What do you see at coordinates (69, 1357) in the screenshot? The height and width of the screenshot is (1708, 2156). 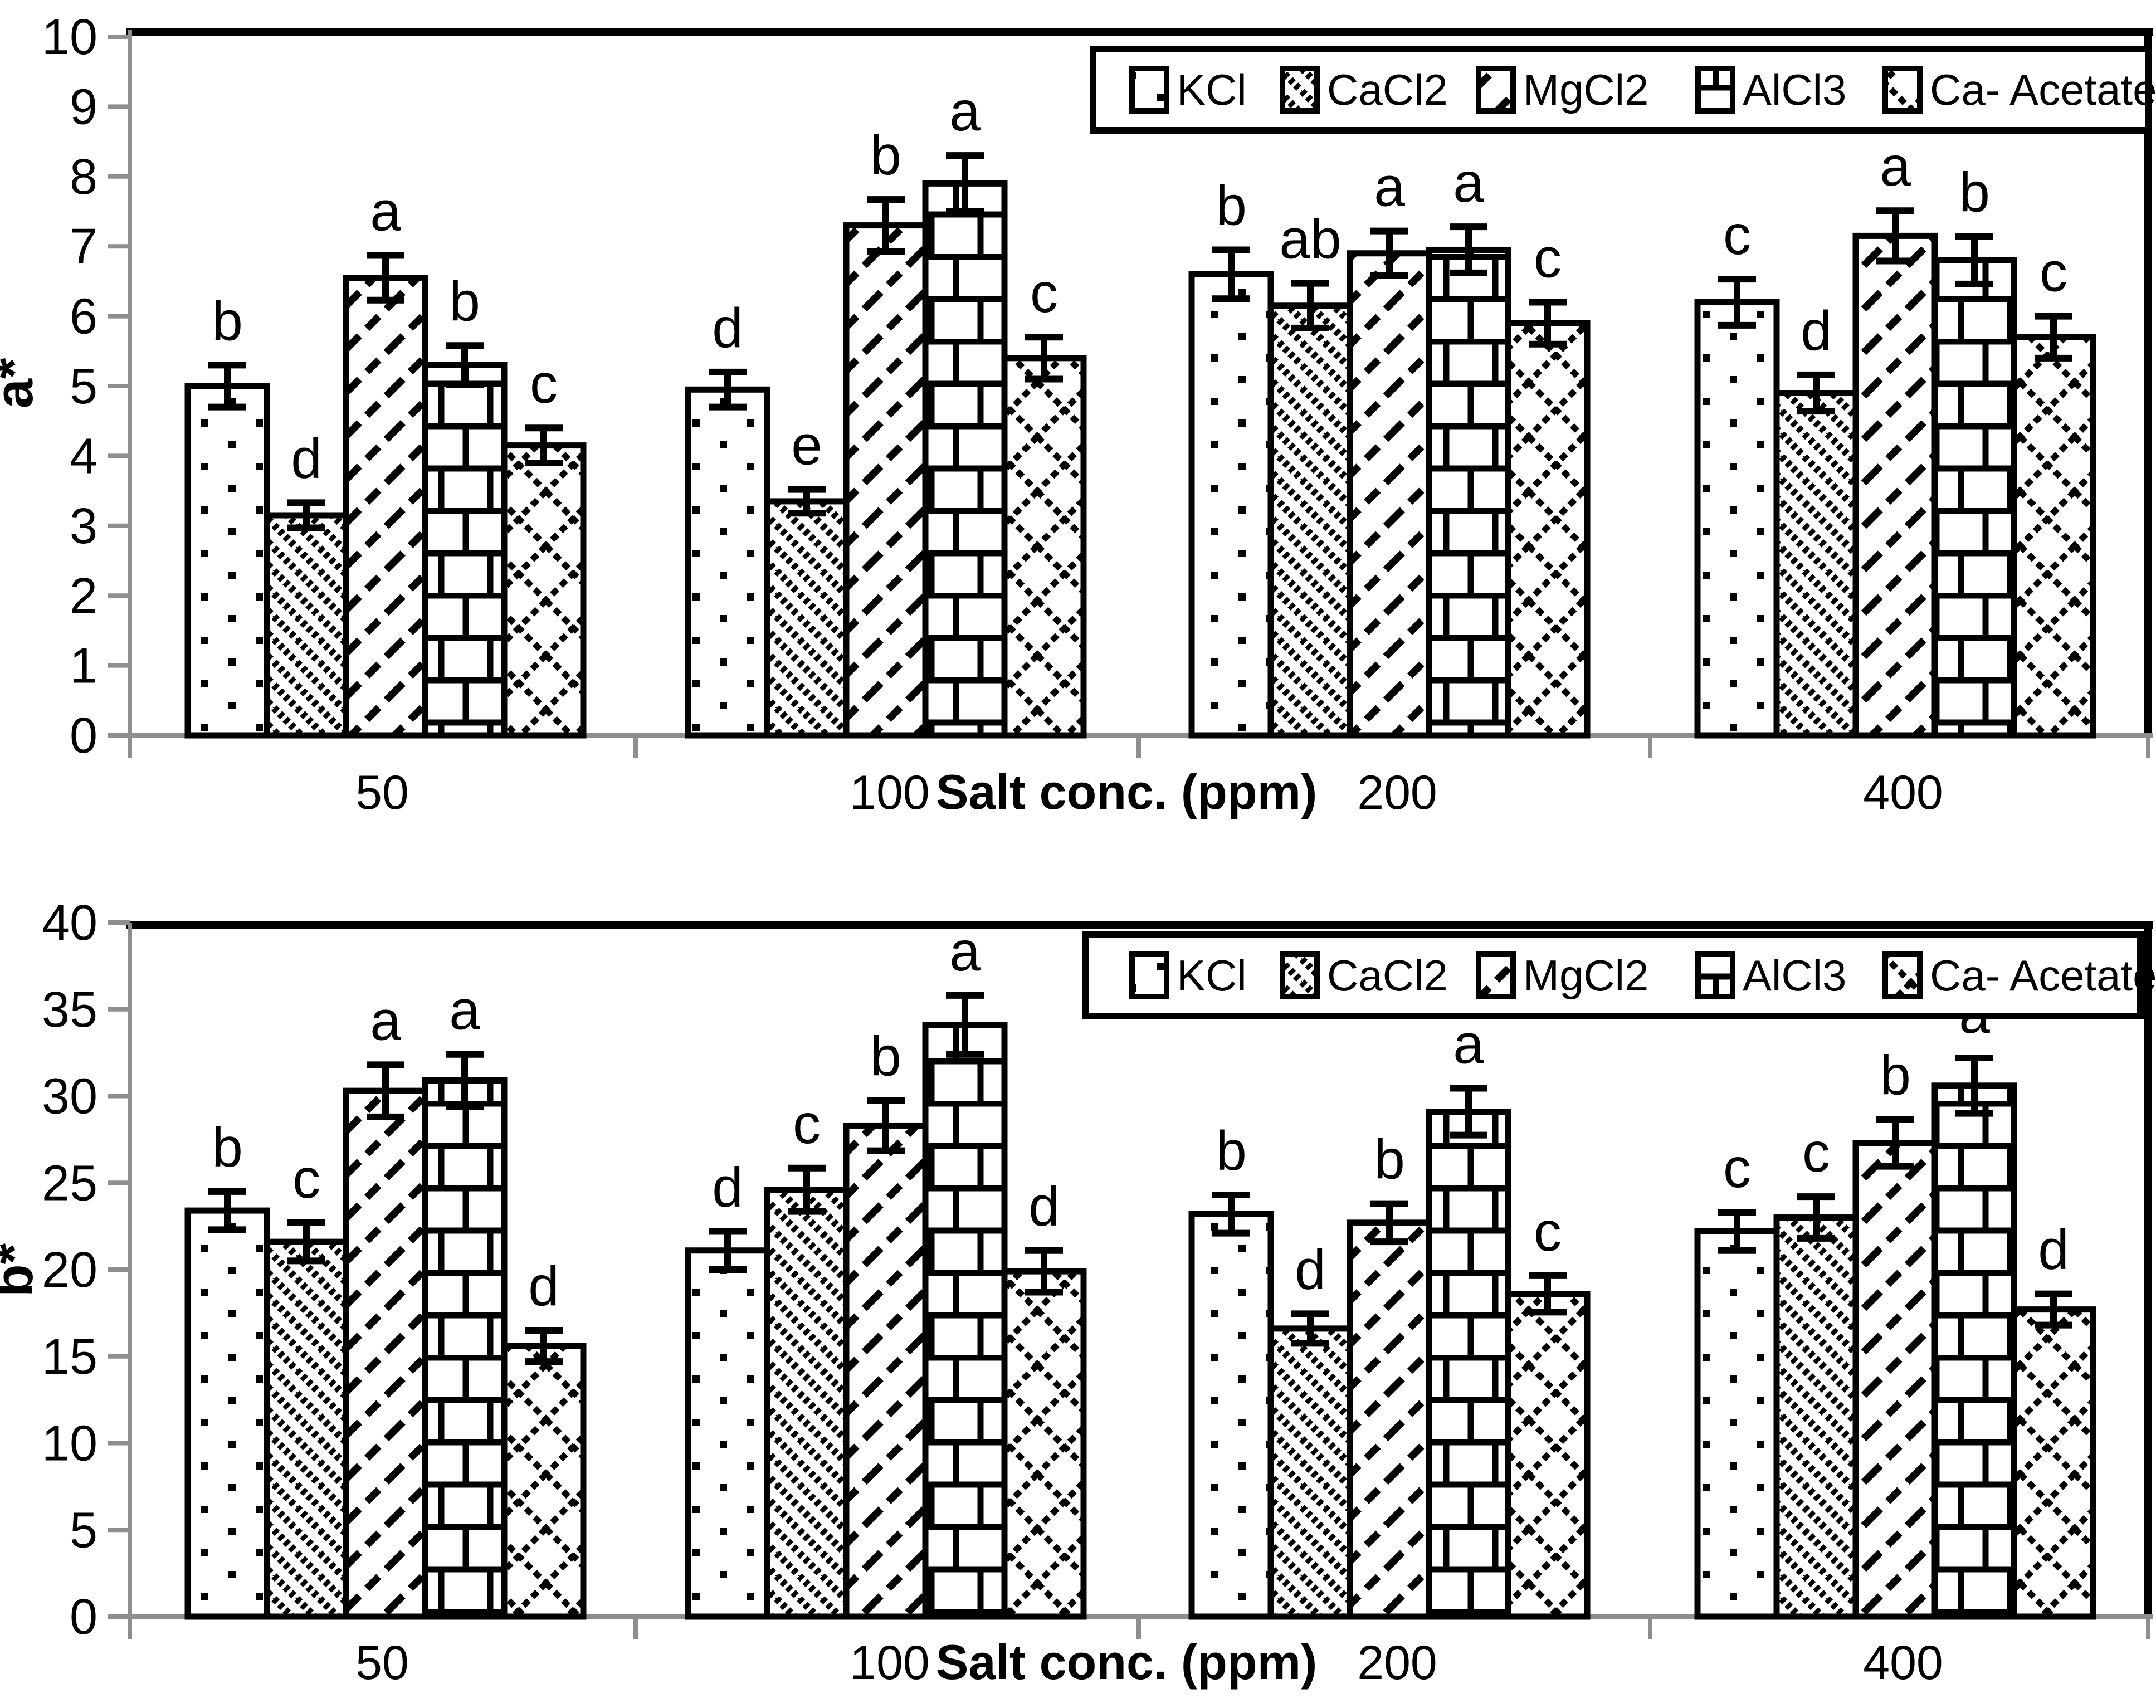 I see `y-tick-label: 15` at bounding box center [69, 1357].